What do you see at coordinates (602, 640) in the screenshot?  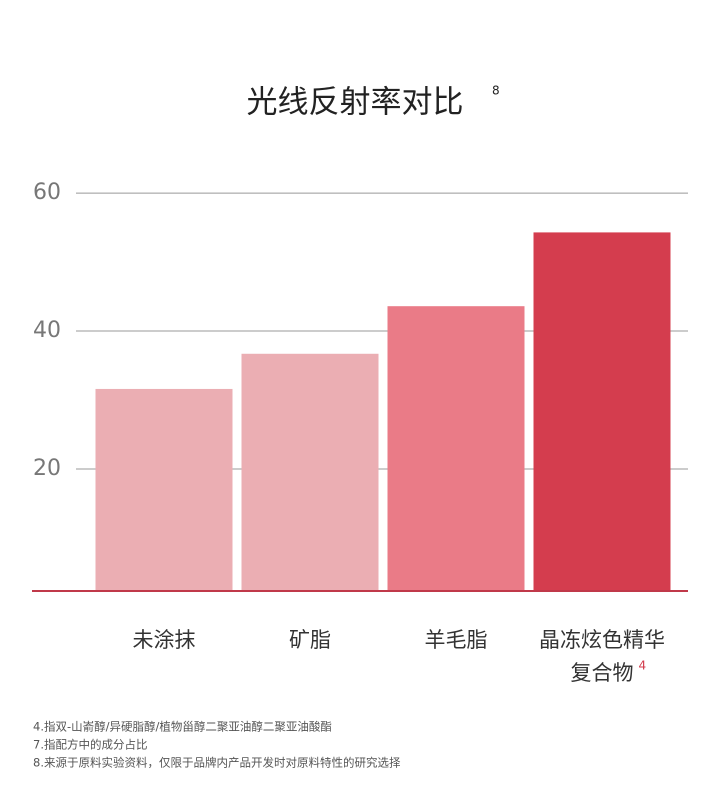 I see `x-tick-label: 晶冻炫色精华` at bounding box center [602, 640].